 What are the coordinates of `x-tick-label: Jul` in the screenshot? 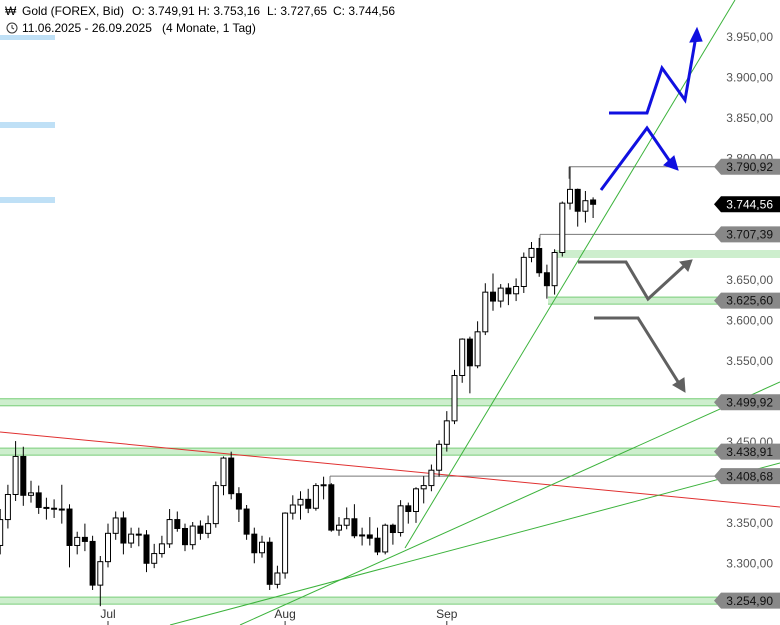 It's located at (107, 614).